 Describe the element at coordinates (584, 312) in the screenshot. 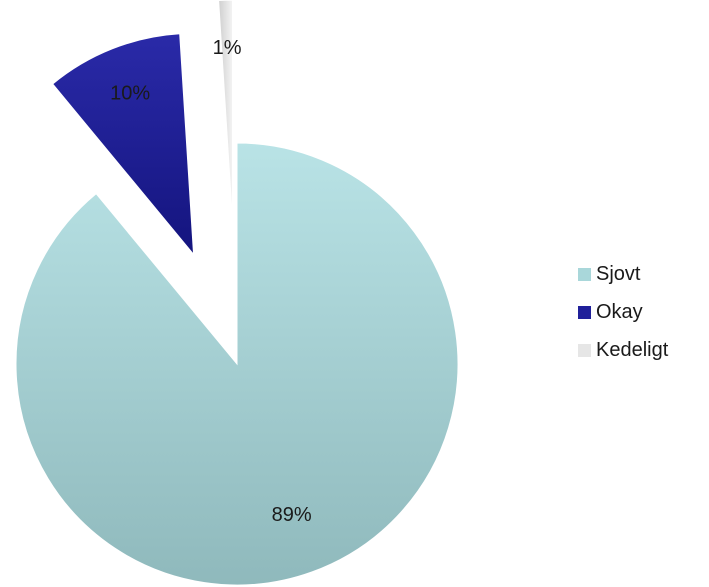

I see `legend-swatch-okay` at that location.